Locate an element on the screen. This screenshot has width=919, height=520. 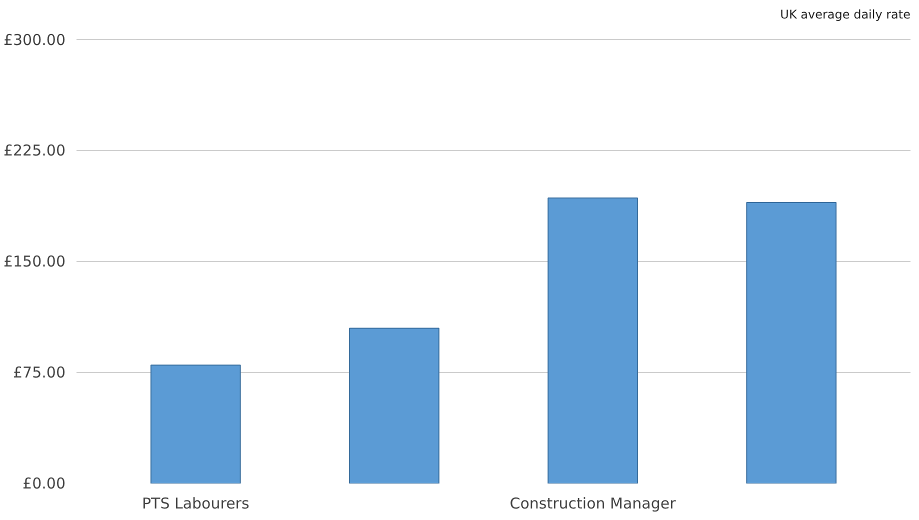
y-tick-label: £150.00 is located at coordinates (34, 261).